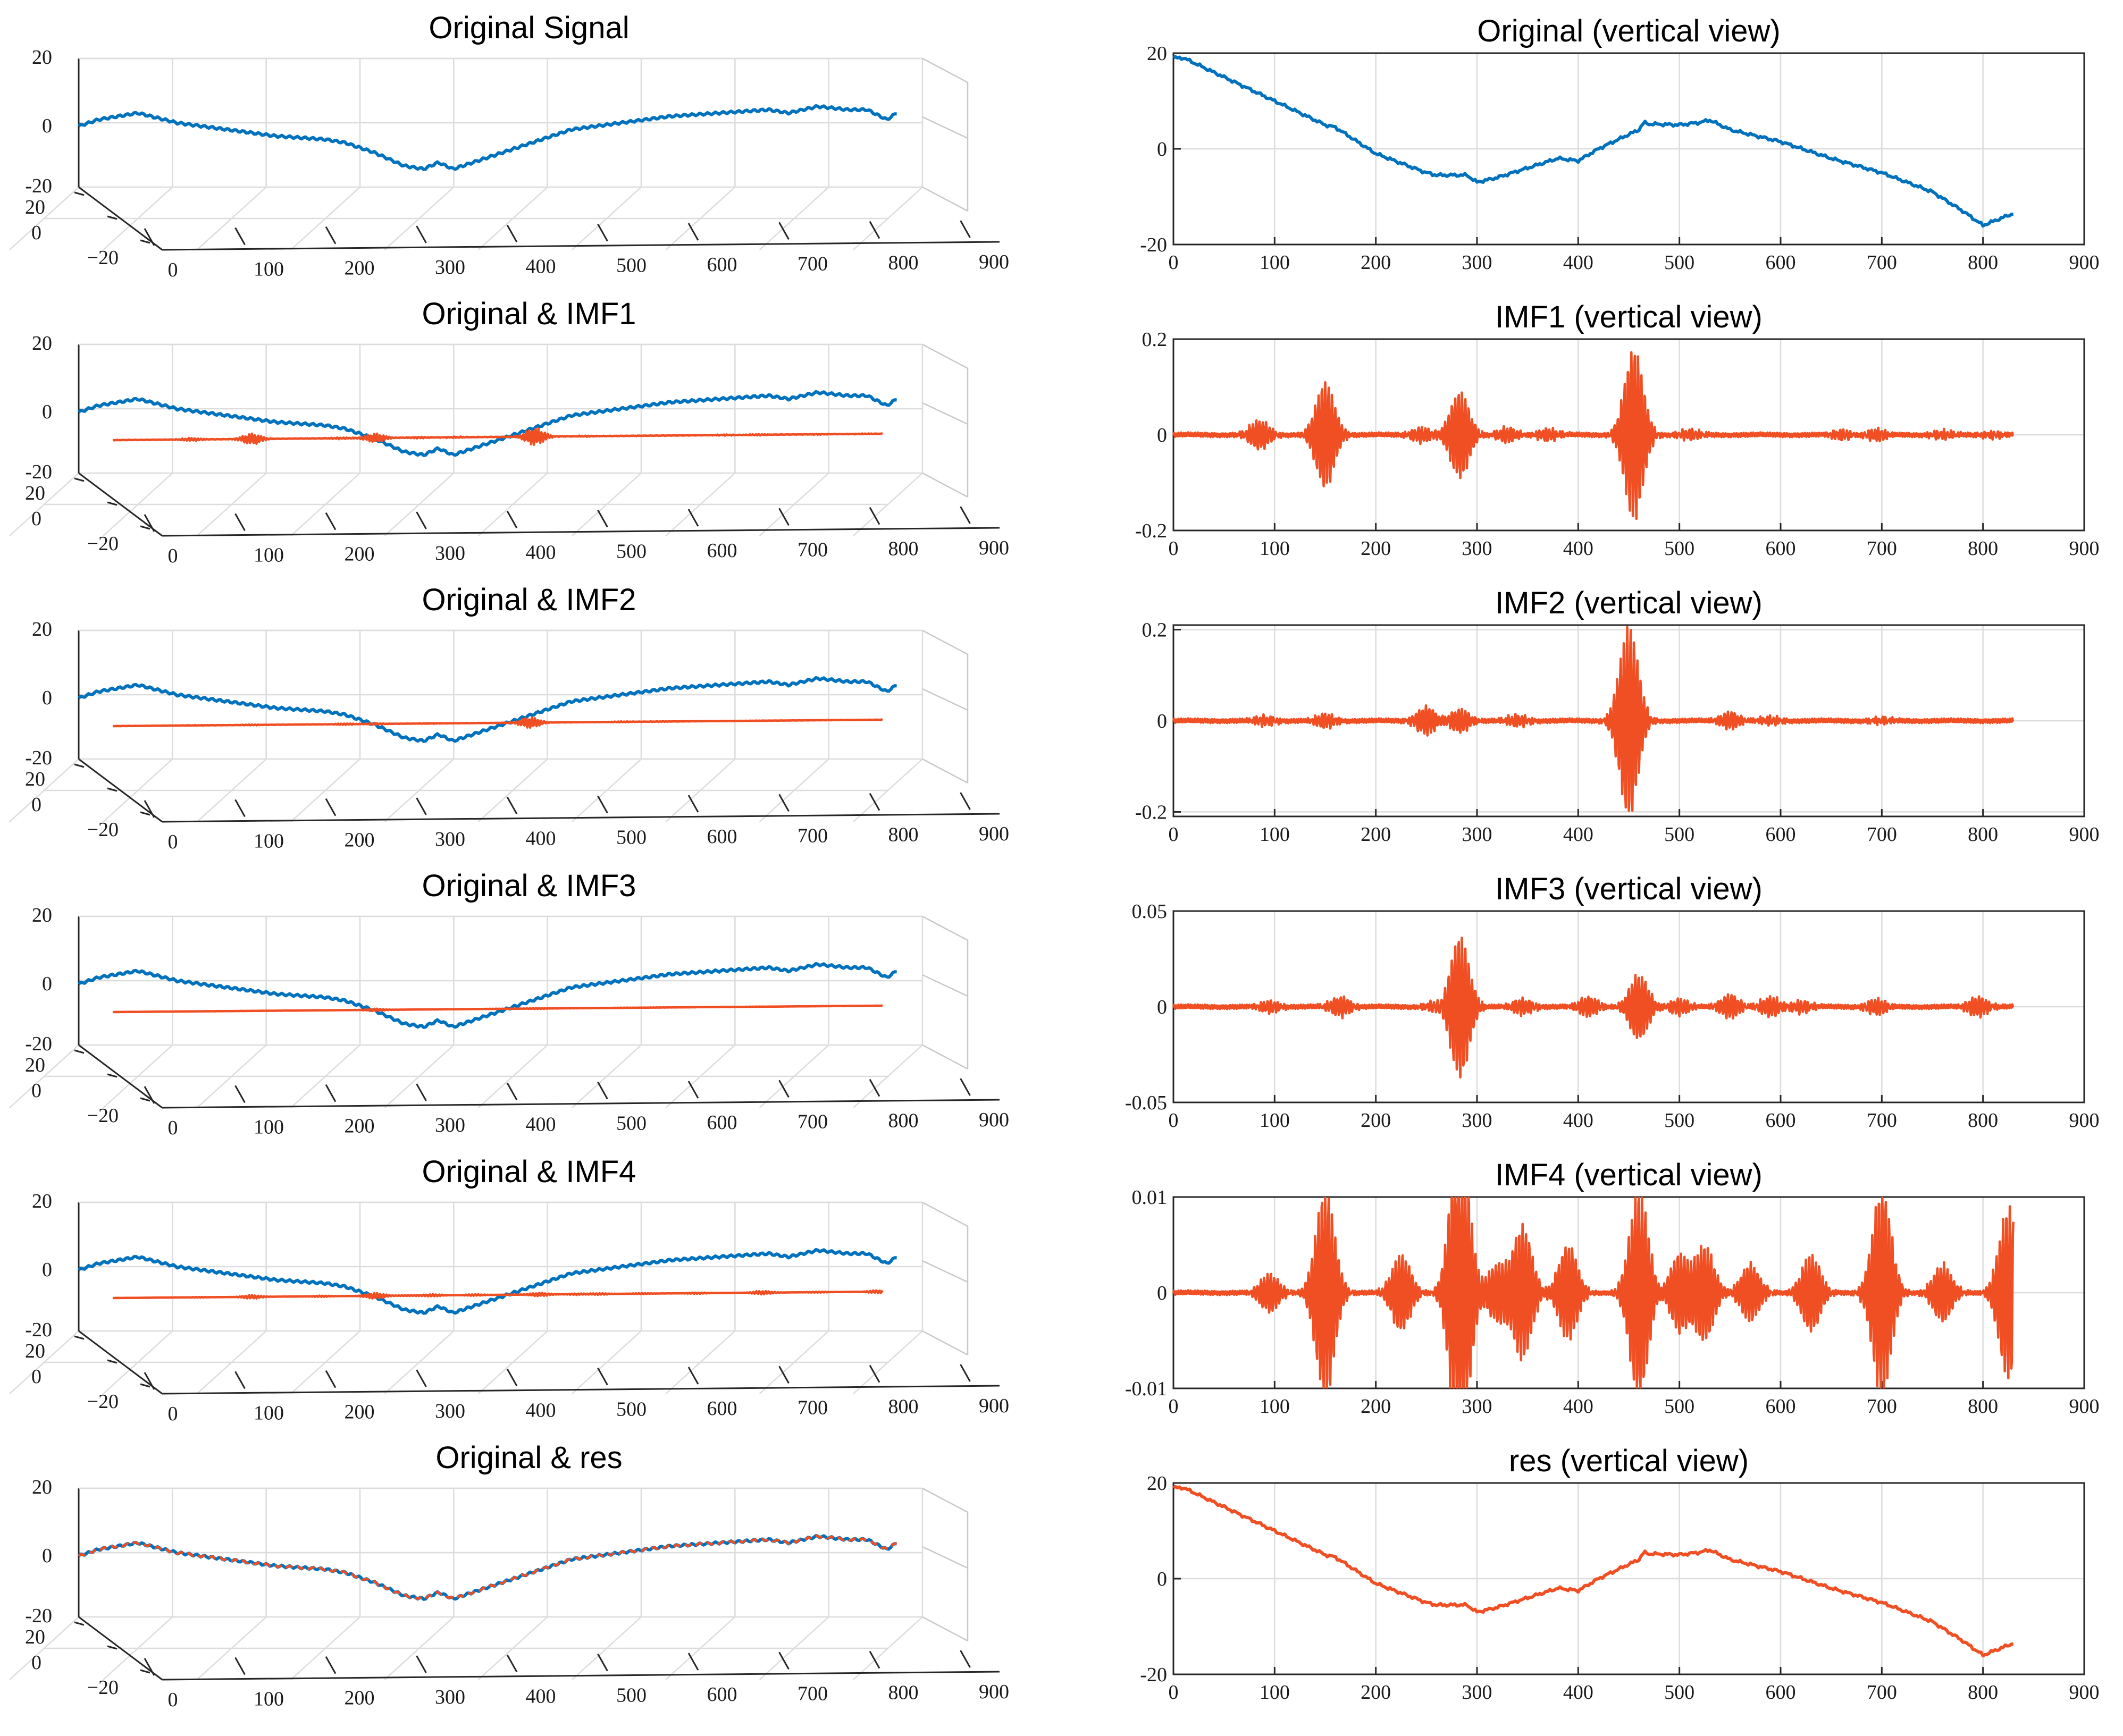 The image size is (2123, 1736). I want to click on z-tick-label: 0, so click(47, 984).